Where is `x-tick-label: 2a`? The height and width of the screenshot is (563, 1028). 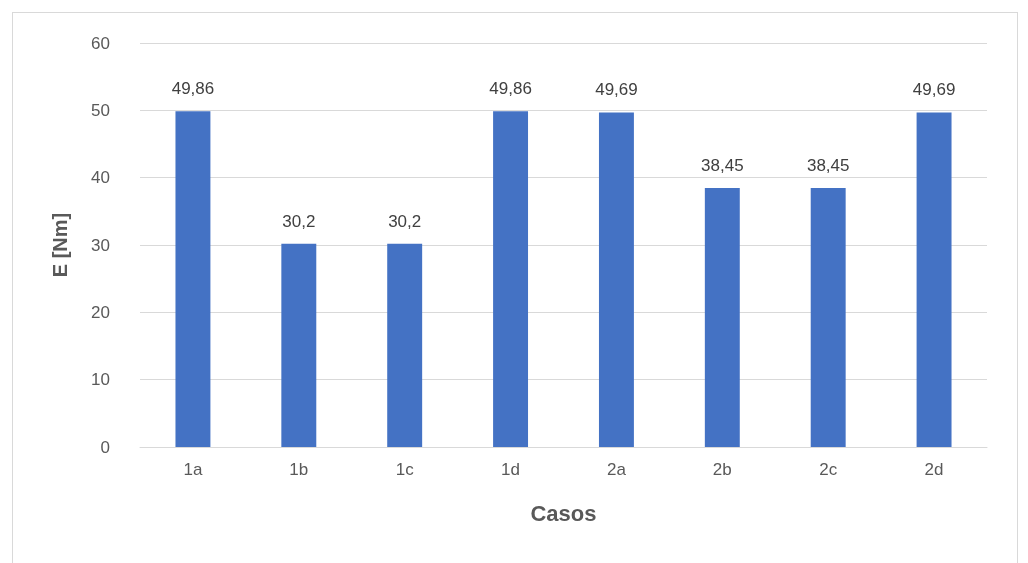
x-tick-label: 2a is located at coordinates (616, 469).